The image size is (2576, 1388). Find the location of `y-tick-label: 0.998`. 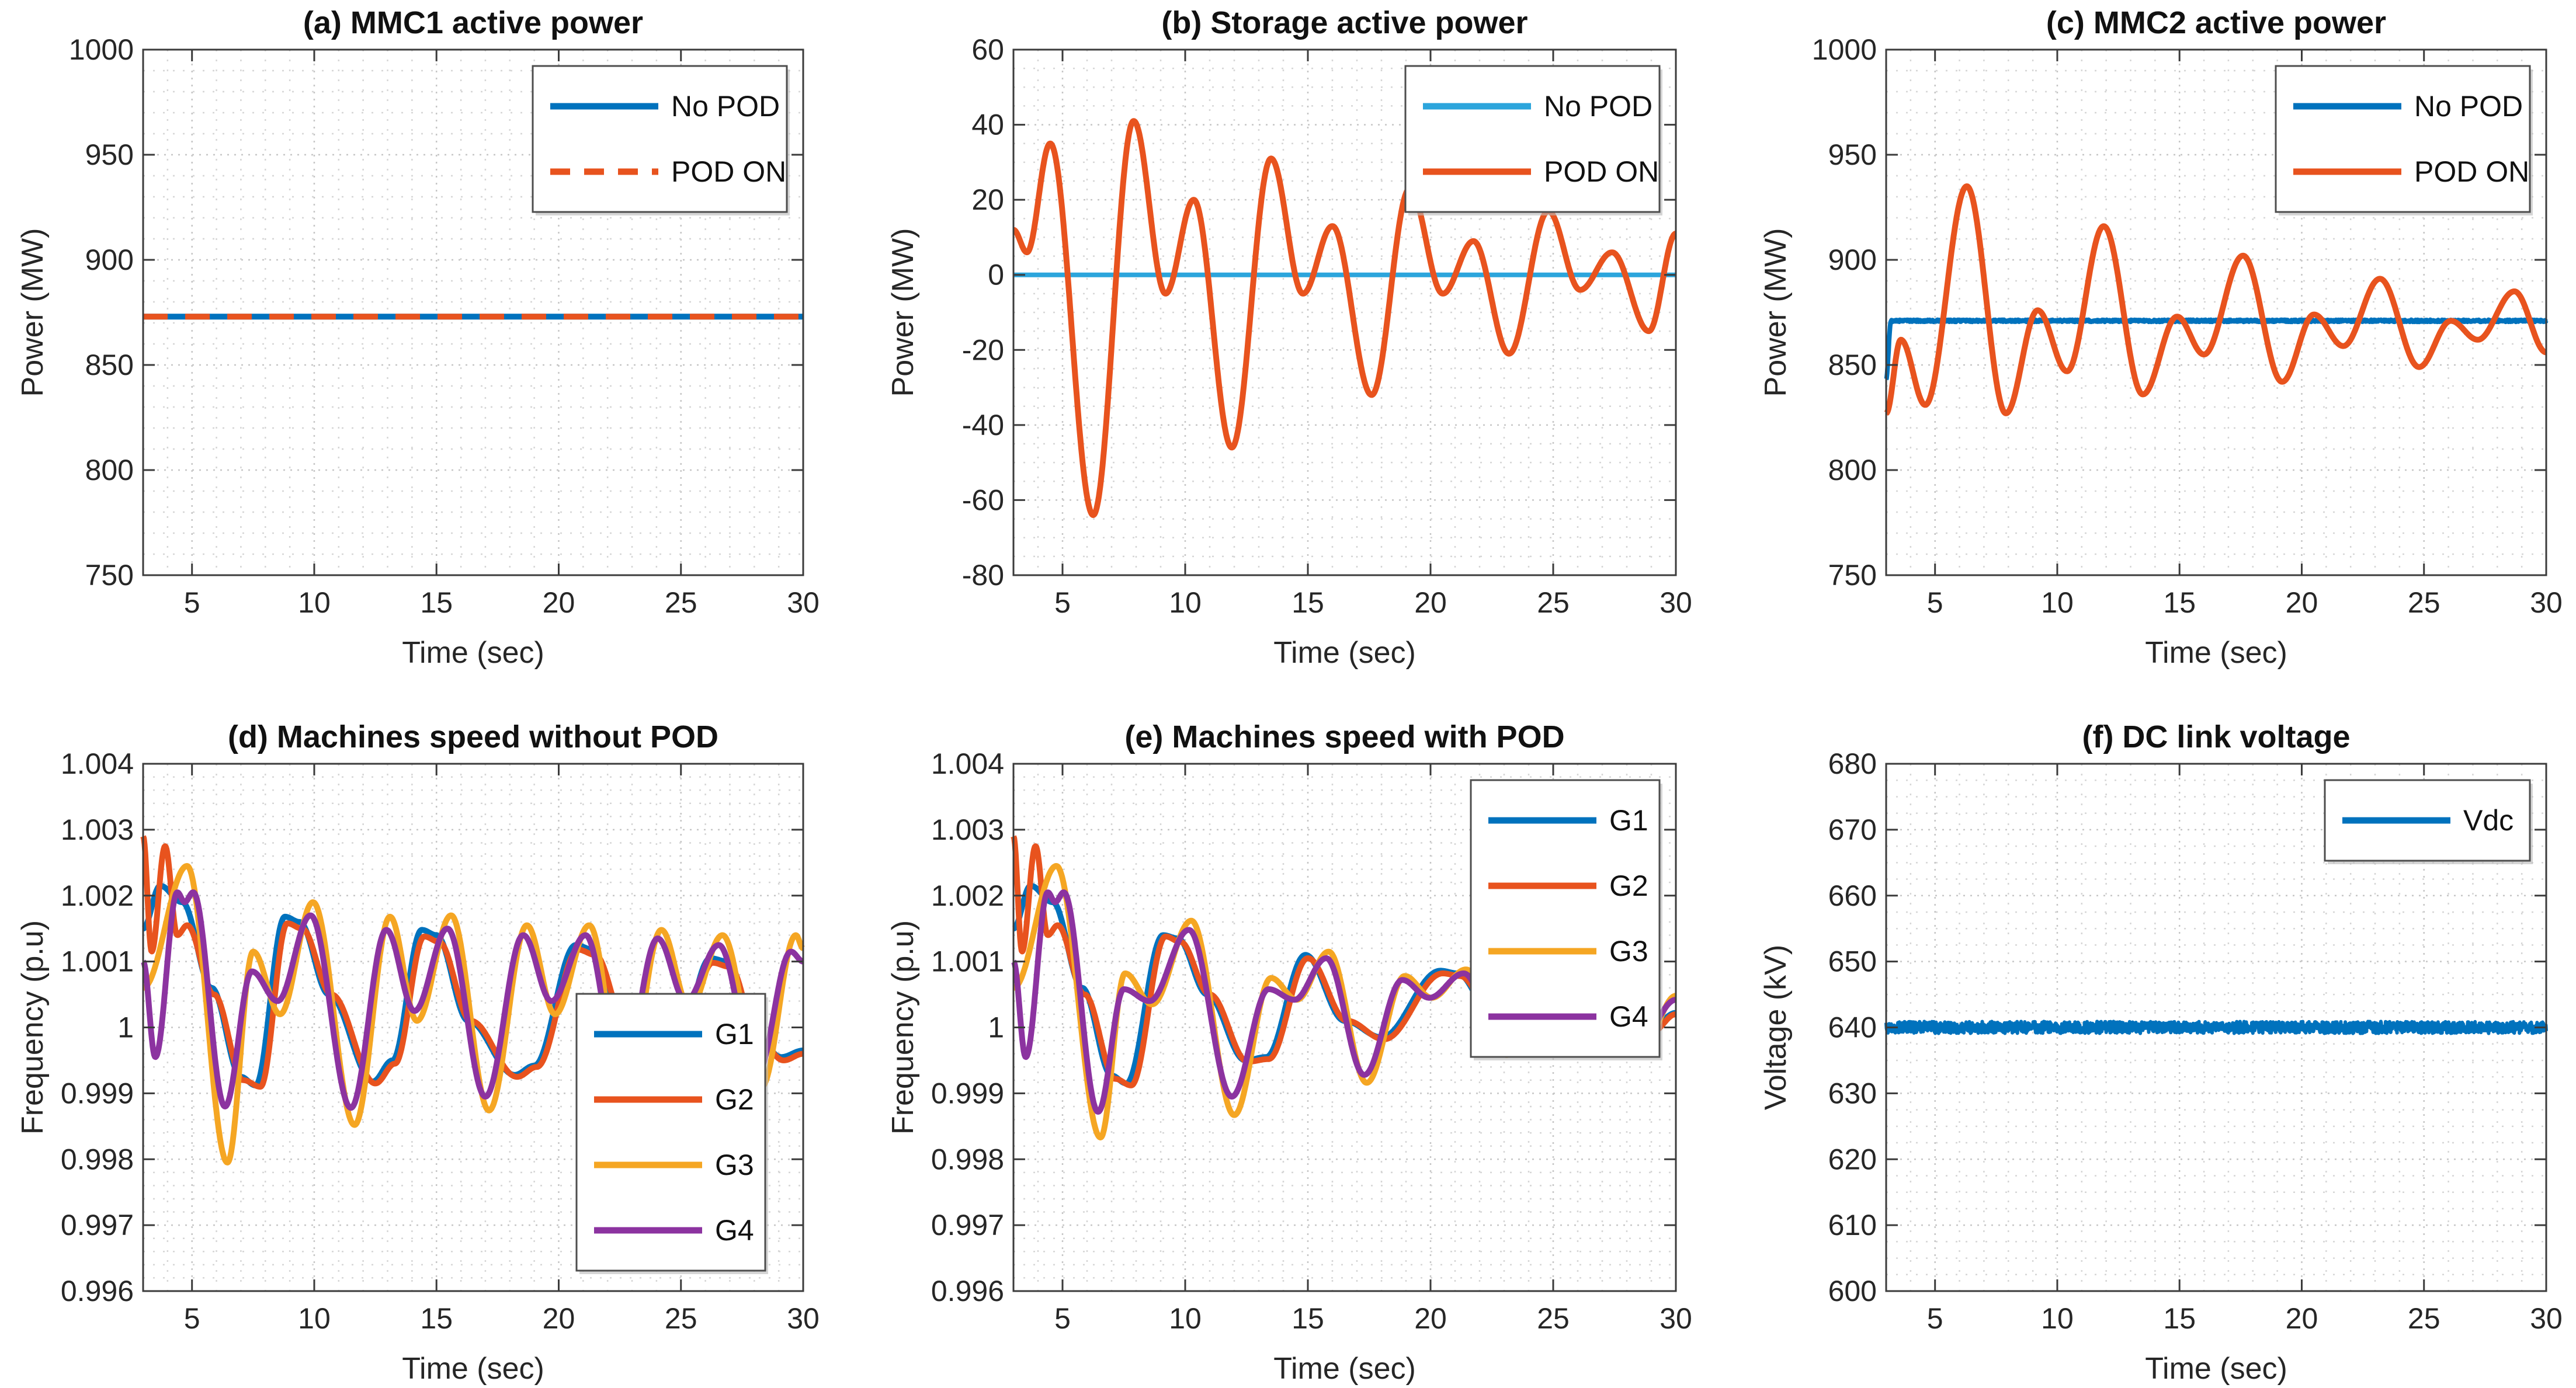

y-tick-label: 0.998 is located at coordinates (97, 1159).